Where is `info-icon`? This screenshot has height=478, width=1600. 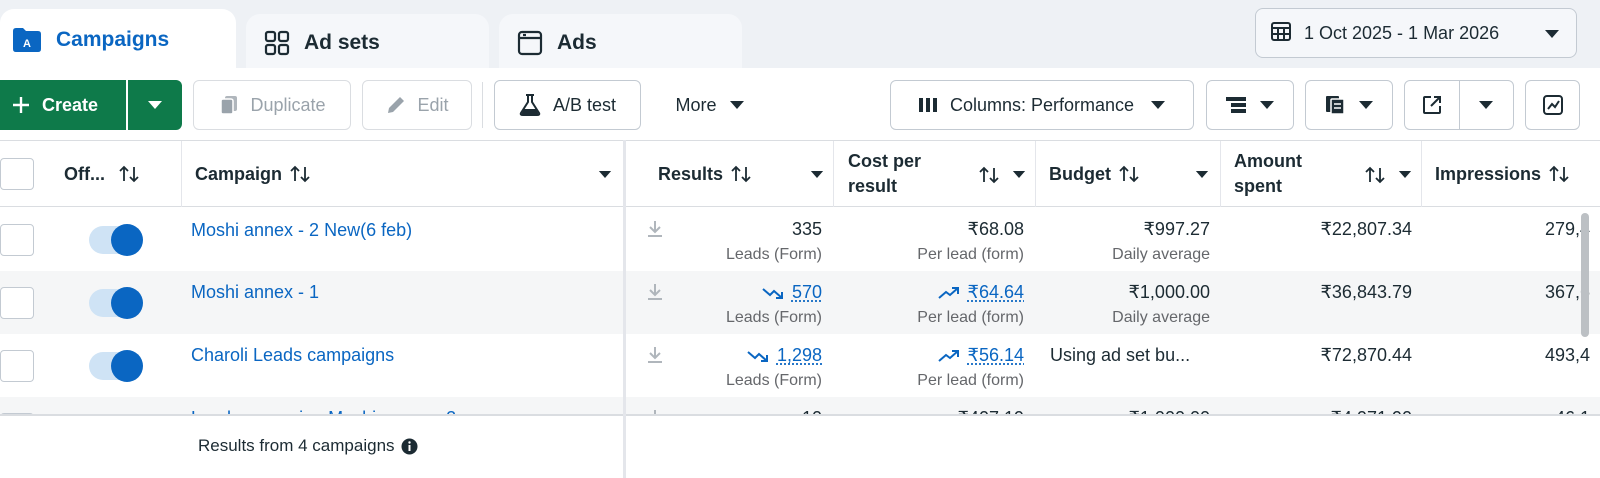 info-icon is located at coordinates (409, 446).